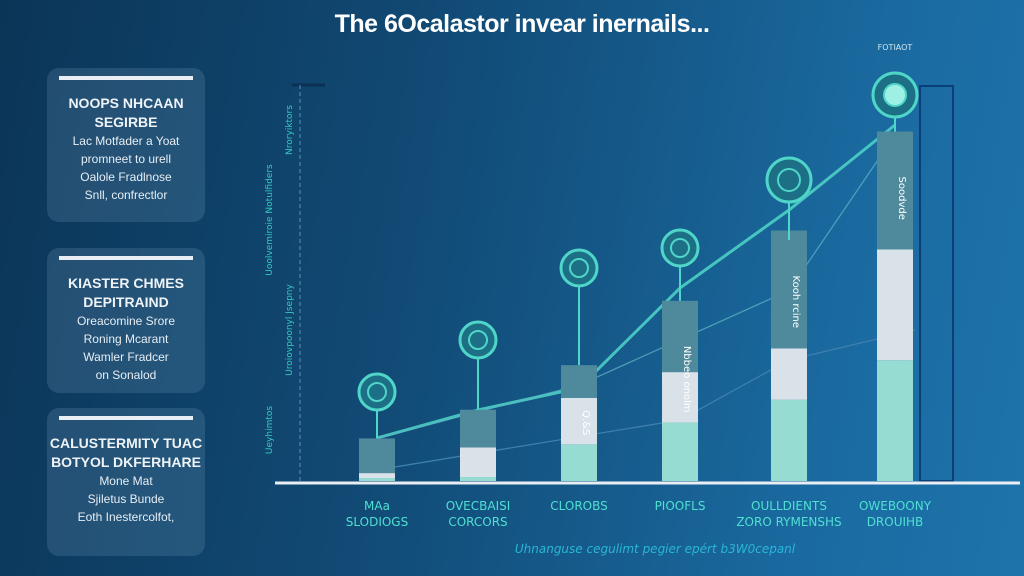 The height and width of the screenshot is (576, 1024). I want to click on globe-icon, so click(377, 392).